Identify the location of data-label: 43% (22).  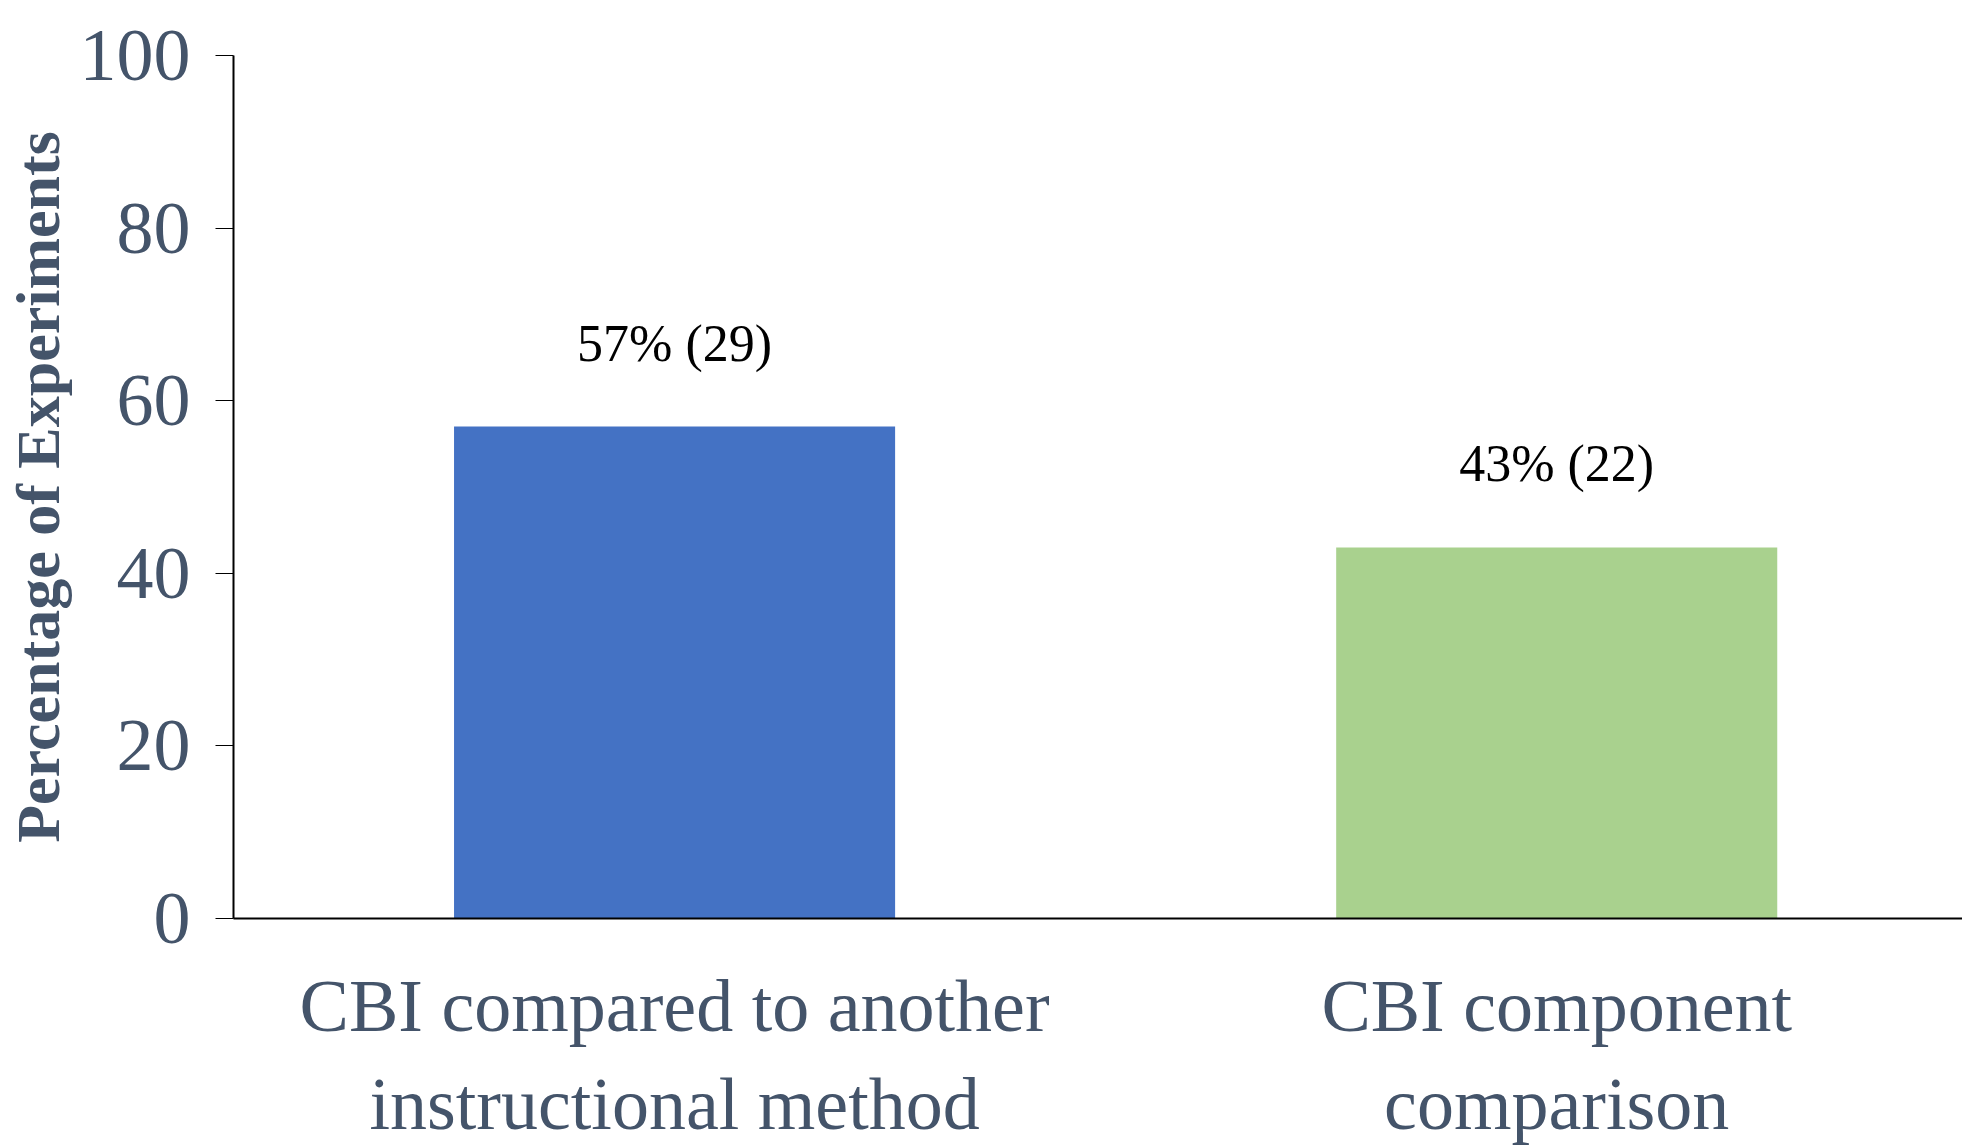
(1557, 464).